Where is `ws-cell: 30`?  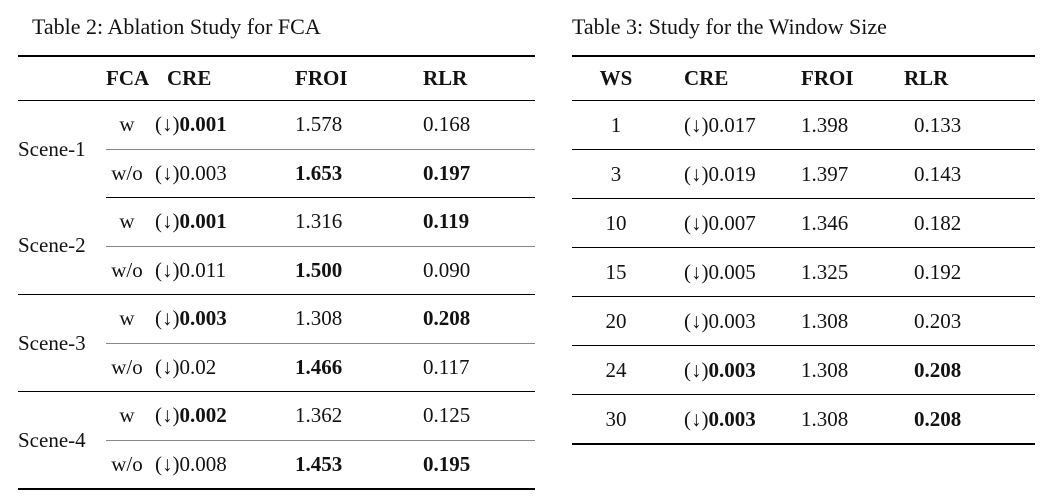 ws-cell: 30 is located at coordinates (616, 418).